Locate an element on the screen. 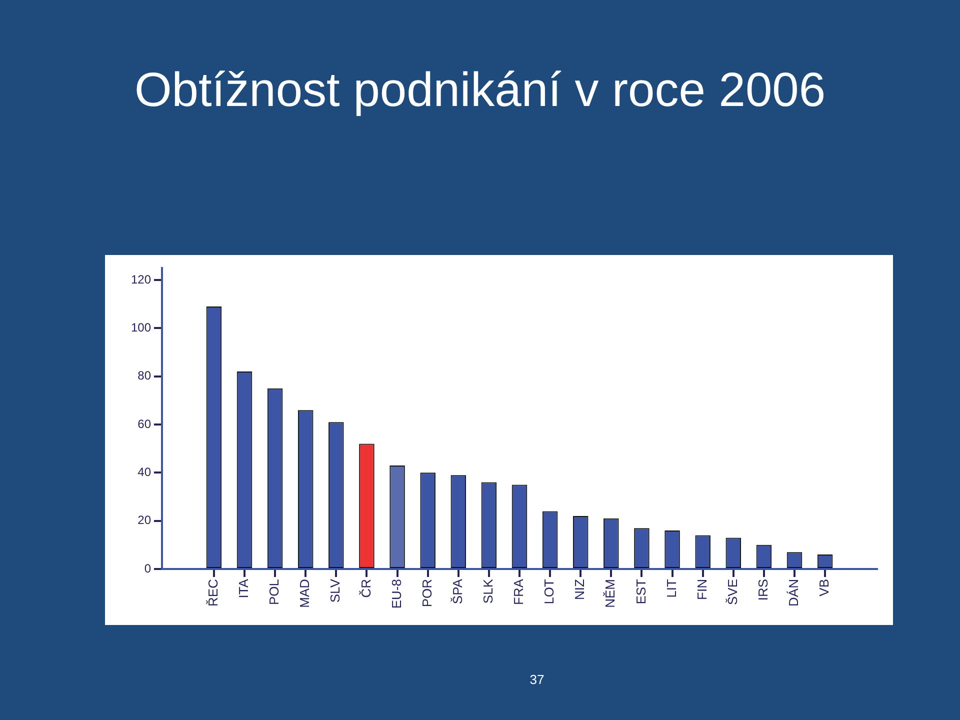  x-tick-label: EST is located at coordinates (640, 591).